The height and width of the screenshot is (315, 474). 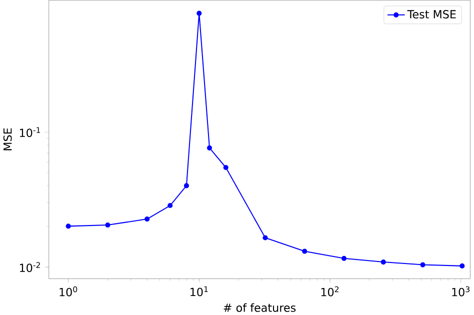 What do you see at coordinates (330, 291) in the screenshot?
I see `x-tick-label: 10$^{2}$` at bounding box center [330, 291].